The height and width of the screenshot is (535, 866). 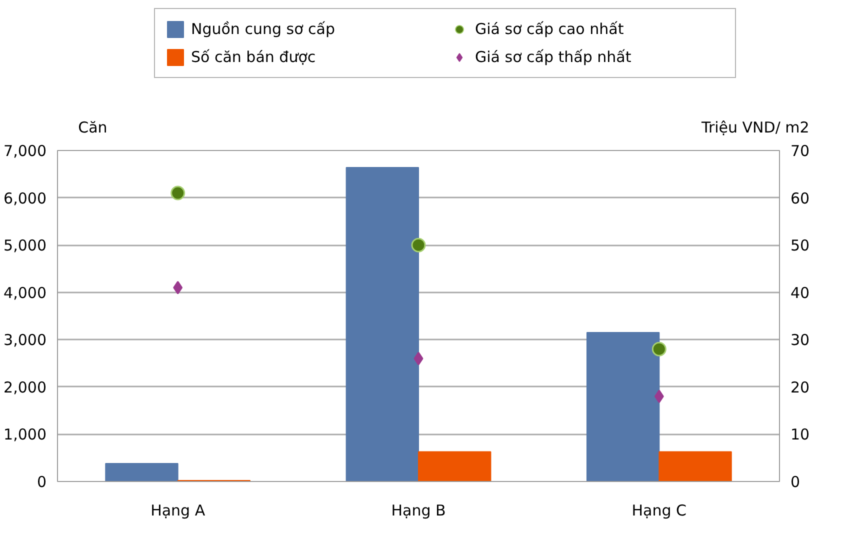 What do you see at coordinates (800, 151) in the screenshot?
I see `y2-tick-label: 70` at bounding box center [800, 151].